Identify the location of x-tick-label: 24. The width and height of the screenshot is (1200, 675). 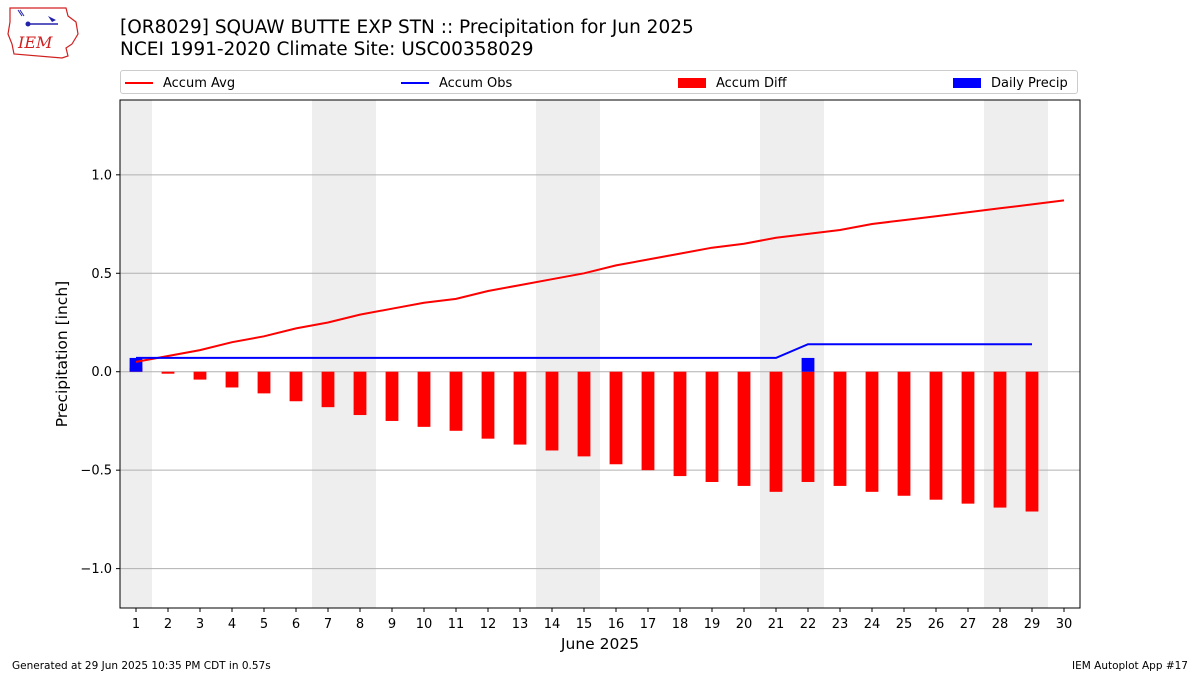
(872, 624).